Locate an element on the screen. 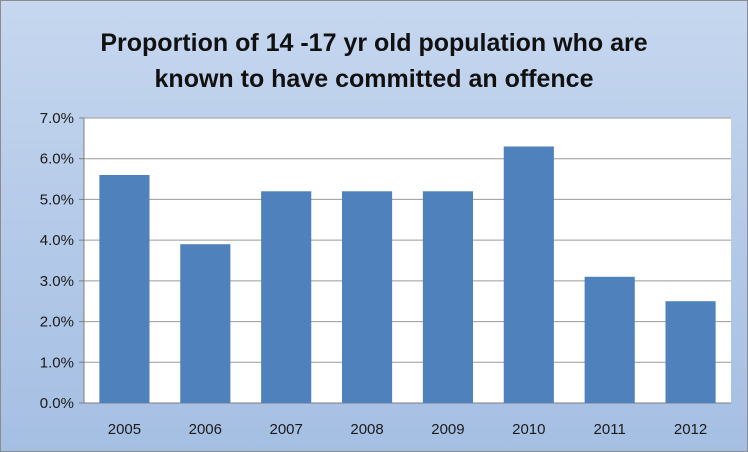 This screenshot has width=748, height=452. x-tick-label: 2008 is located at coordinates (366, 429).